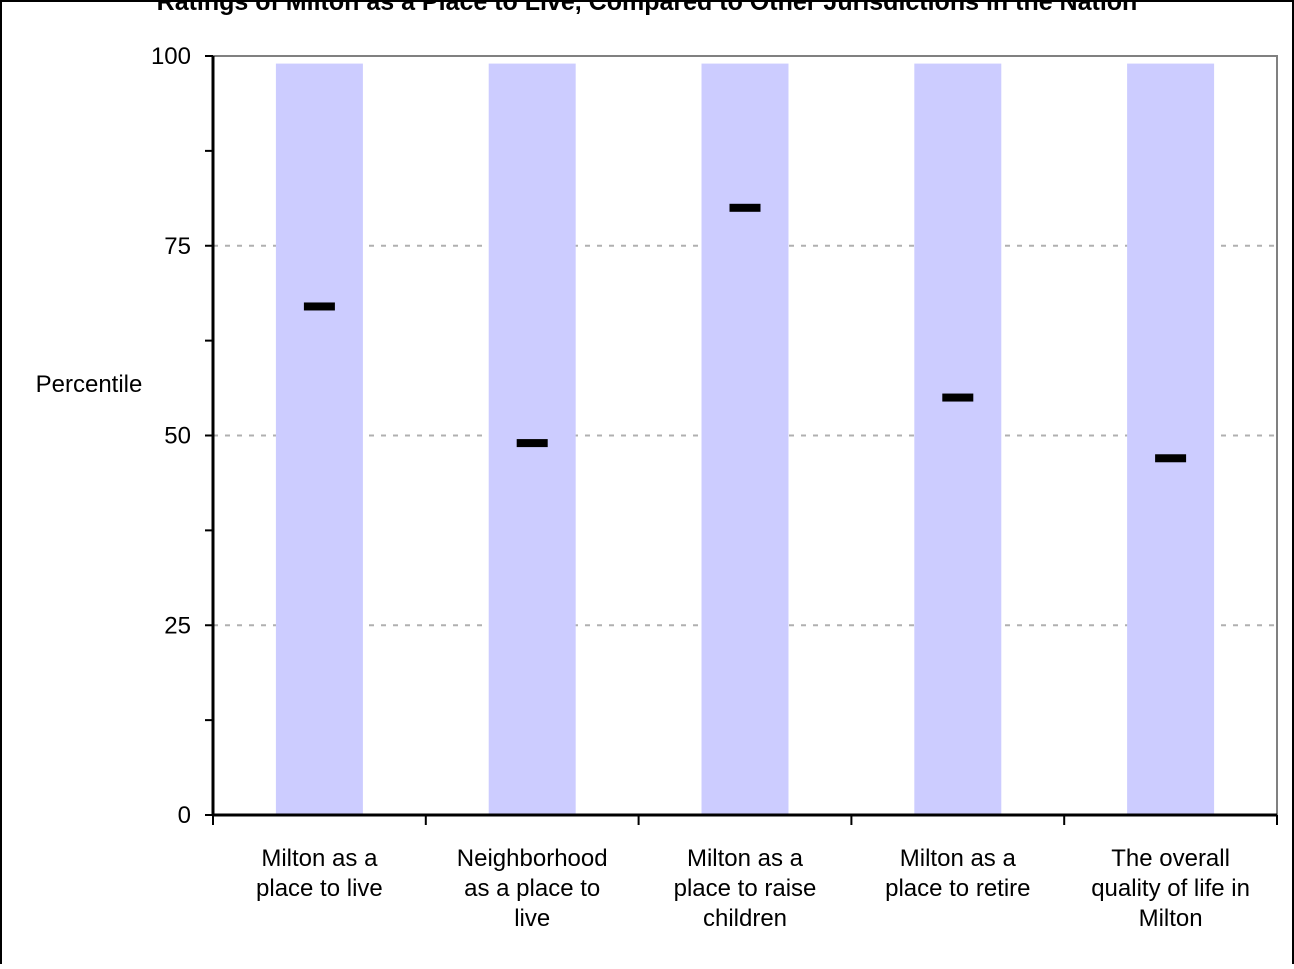 This screenshot has width=1294, height=969. What do you see at coordinates (184, 815) in the screenshot?
I see `y-tick-label: 0` at bounding box center [184, 815].